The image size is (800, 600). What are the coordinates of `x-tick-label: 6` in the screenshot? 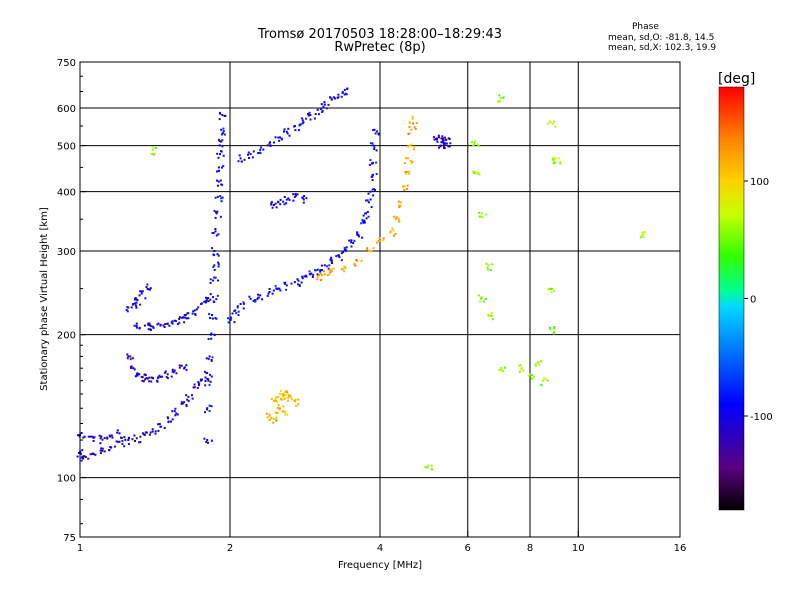 It's located at (468, 548).